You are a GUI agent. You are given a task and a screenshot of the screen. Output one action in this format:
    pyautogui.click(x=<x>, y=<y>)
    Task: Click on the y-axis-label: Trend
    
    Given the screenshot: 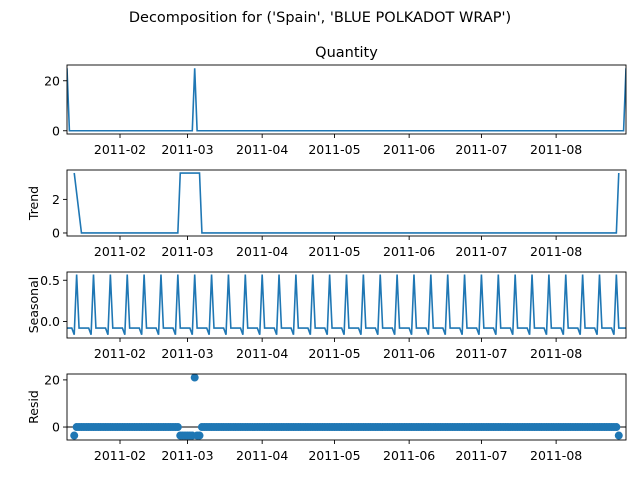 What is the action you would take?
    pyautogui.click(x=33, y=203)
    